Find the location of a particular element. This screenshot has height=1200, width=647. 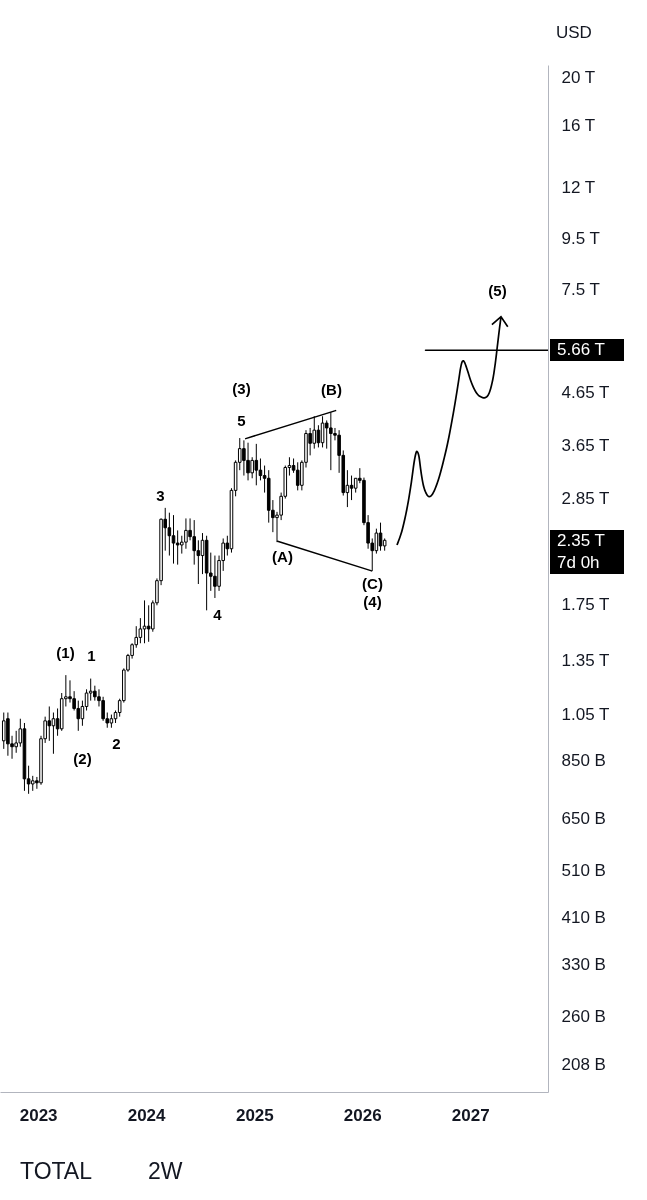

annotation: 3 is located at coordinates (160, 495).